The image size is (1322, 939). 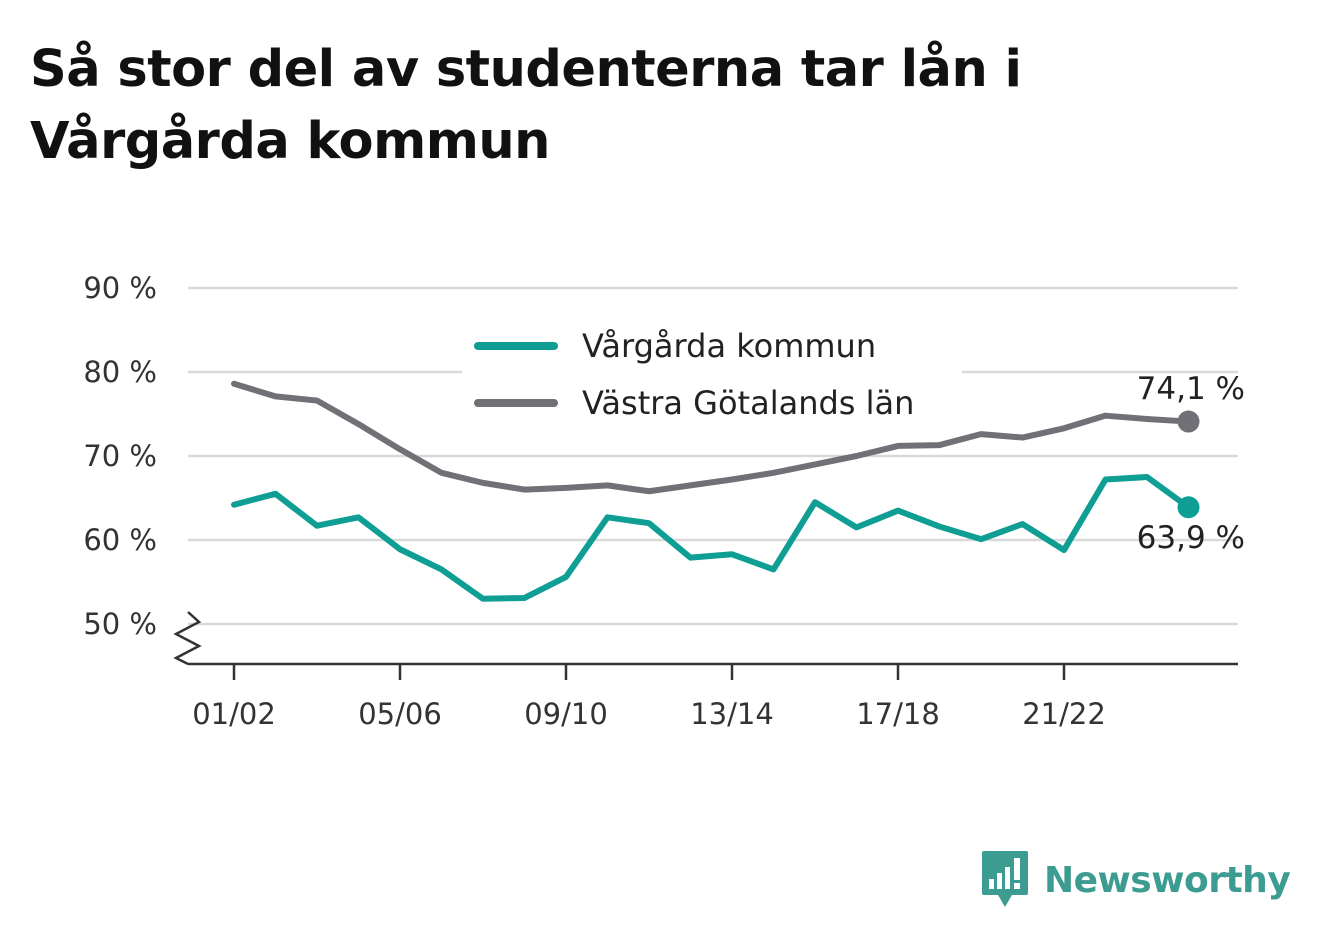 I want to click on legend-label: Västra Götalands län, so click(x=748, y=403).